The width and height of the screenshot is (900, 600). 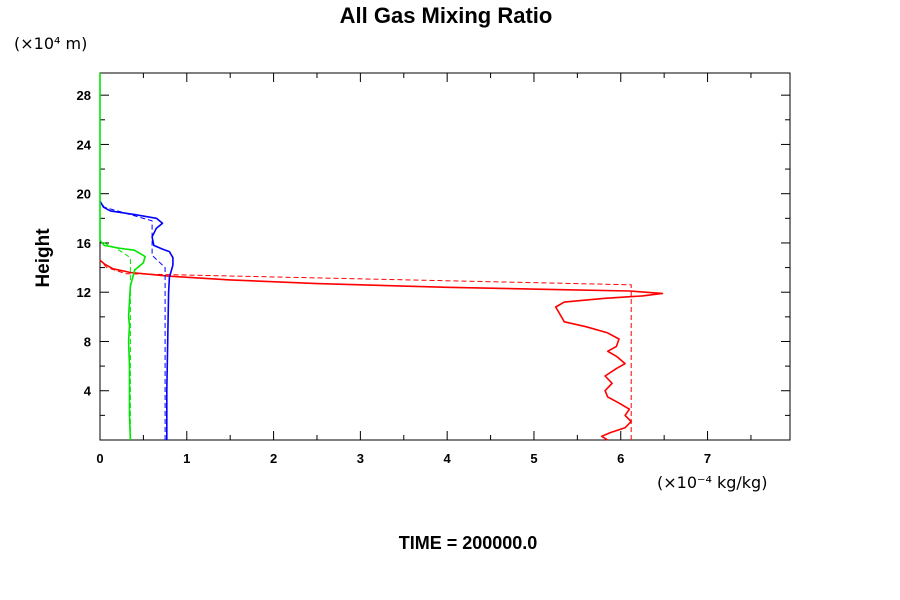 I want to click on time-label: TIME = 200000.0, so click(x=468, y=543).